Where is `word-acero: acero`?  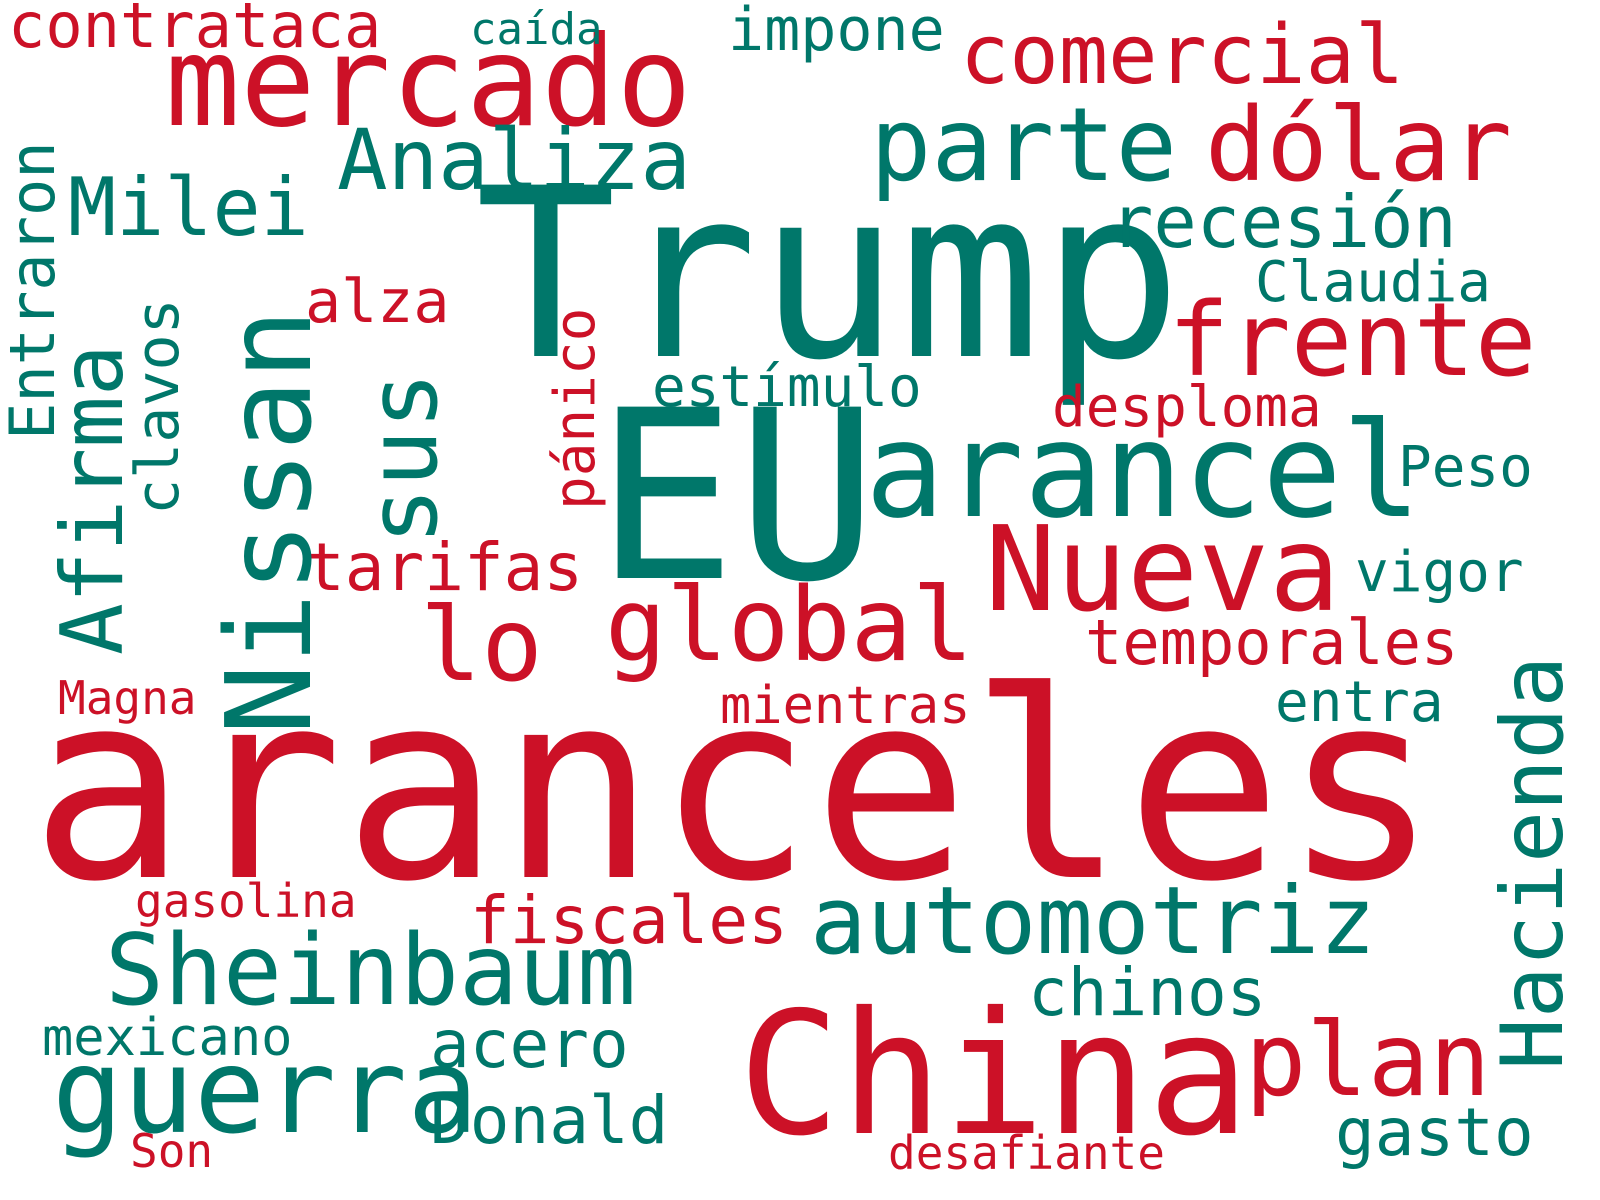
word-acero: acero is located at coordinates (529, 1044).